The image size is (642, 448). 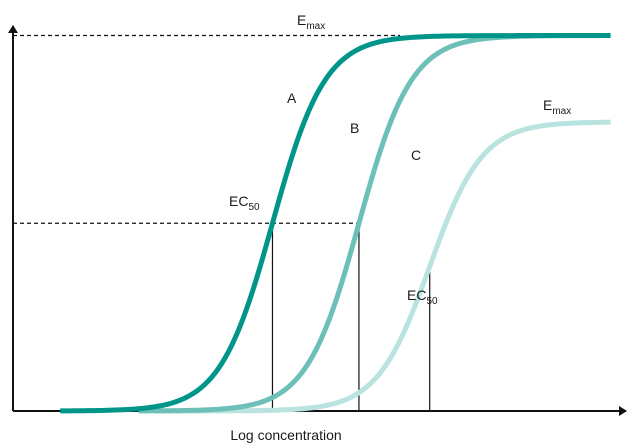 What do you see at coordinates (416, 155) in the screenshot?
I see `curve-label-c: C` at bounding box center [416, 155].